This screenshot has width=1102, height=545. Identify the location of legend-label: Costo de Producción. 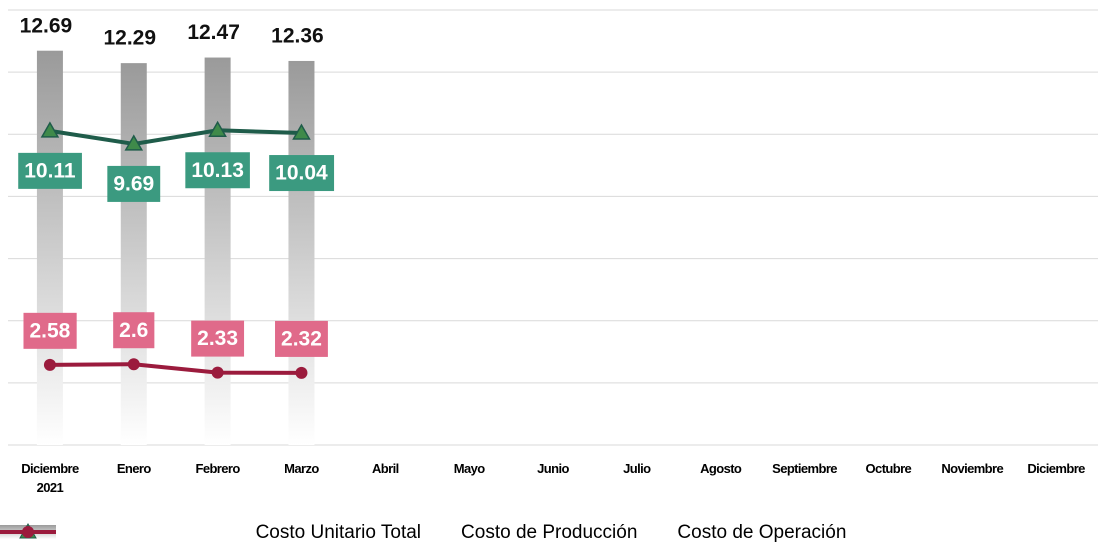
(549, 532).